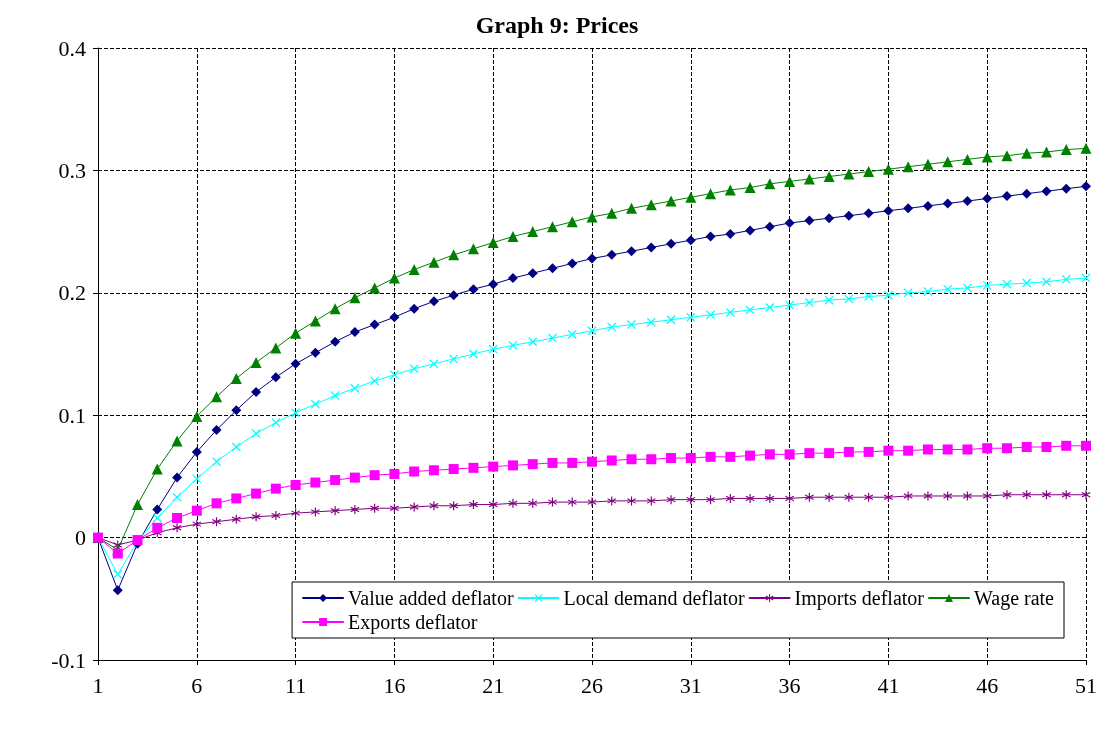  What do you see at coordinates (72, 48) in the screenshot?
I see `y-tick-label: 0.4` at bounding box center [72, 48].